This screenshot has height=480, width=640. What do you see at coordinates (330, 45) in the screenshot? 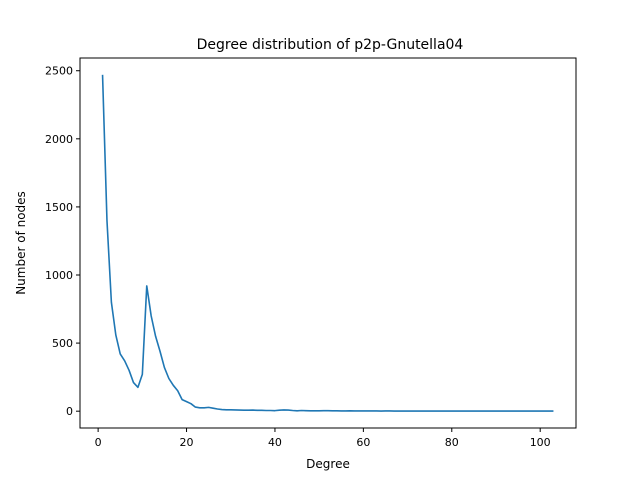
I see `chart-title: Degree distribution of p2p-Gnutella04` at bounding box center [330, 45].